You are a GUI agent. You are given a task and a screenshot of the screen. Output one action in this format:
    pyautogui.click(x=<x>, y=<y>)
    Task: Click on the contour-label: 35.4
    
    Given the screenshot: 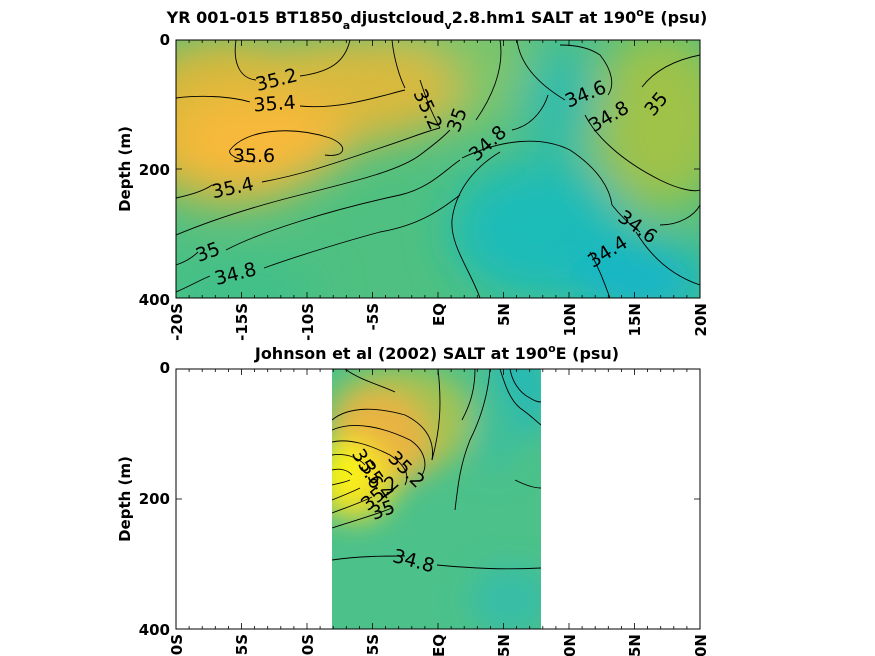 What is the action you would take?
    pyautogui.click(x=275, y=104)
    